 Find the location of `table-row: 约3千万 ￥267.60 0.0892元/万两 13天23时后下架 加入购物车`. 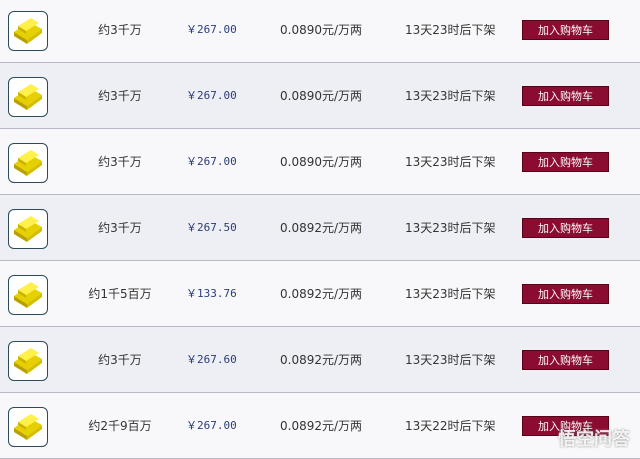

table-row: 约3千万 ￥267.60 0.0892元/万两 13天23时后下架 加入购物车 is located at coordinates (320, 360).